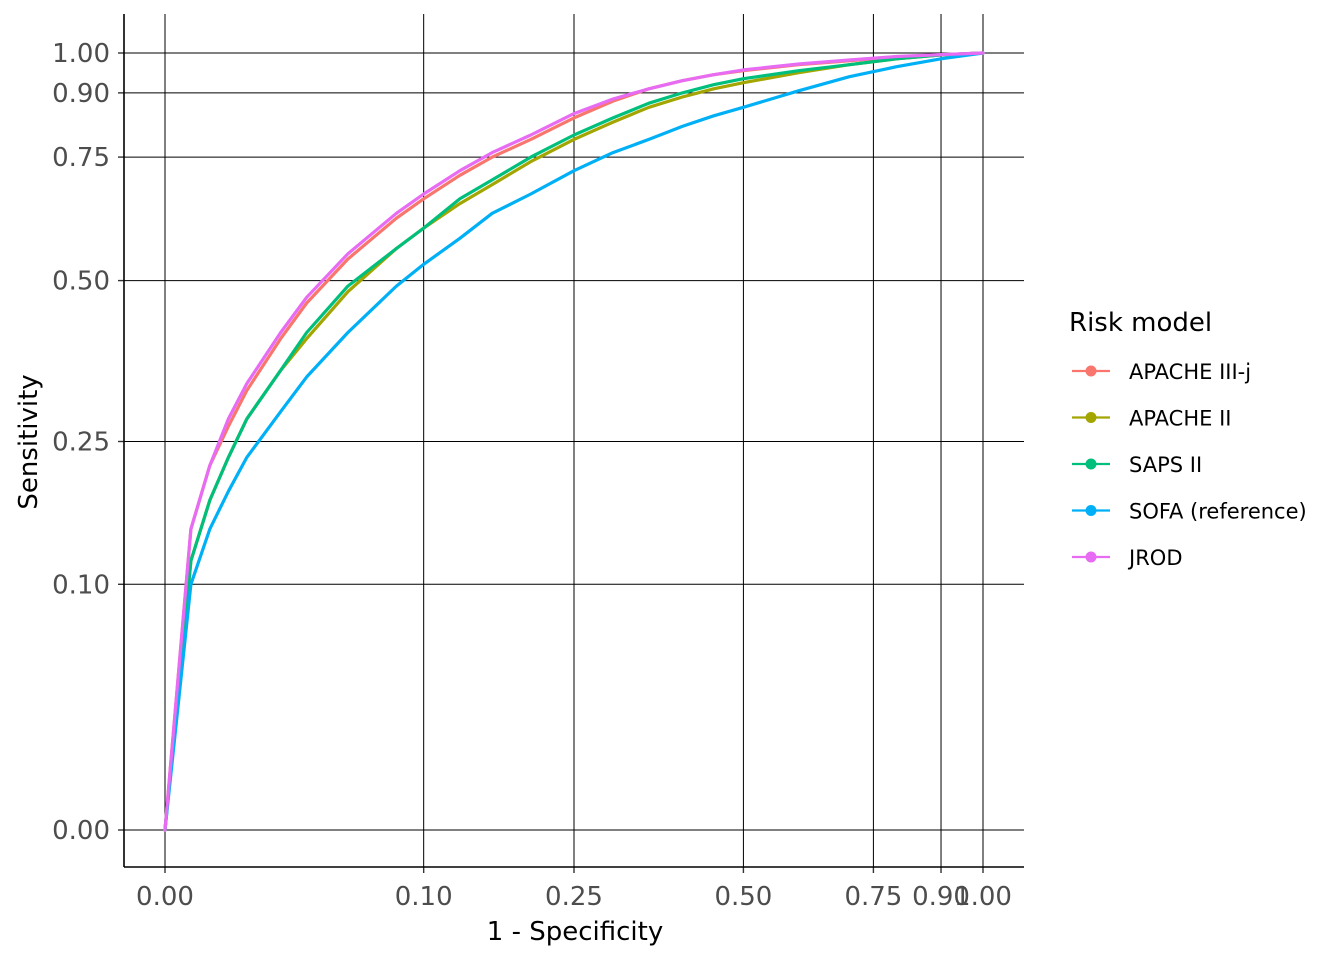  I want to click on legend-item: SOFA (reference), so click(1189, 512).